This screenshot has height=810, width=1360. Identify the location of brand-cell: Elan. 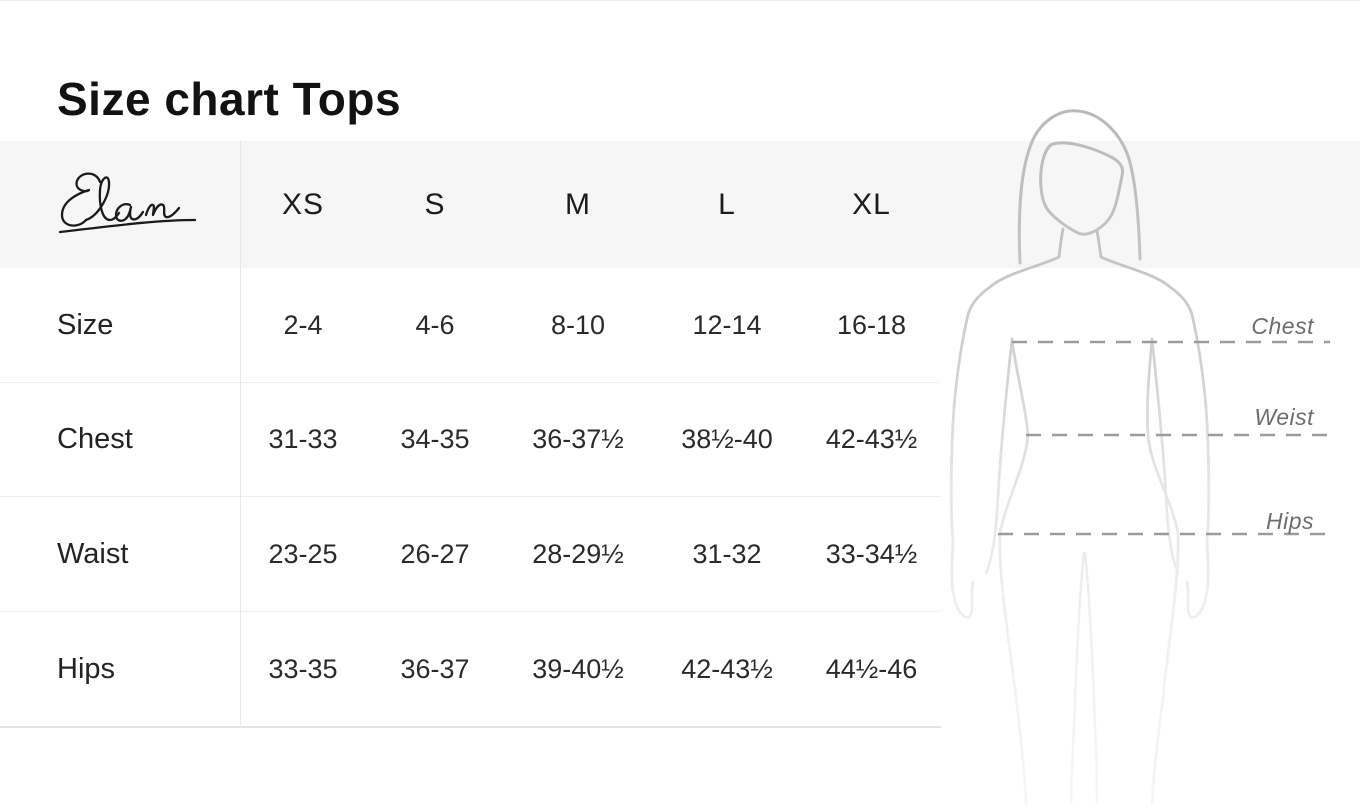
(120, 205).